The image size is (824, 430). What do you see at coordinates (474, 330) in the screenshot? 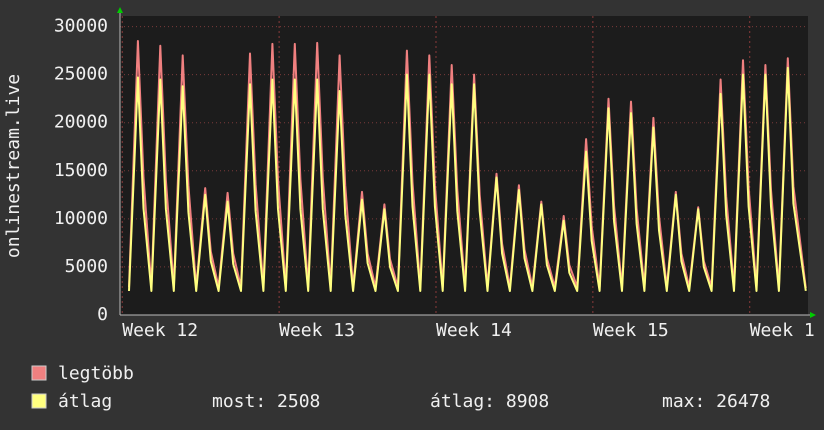
I see `x-tick-label: Week 14` at bounding box center [474, 330].